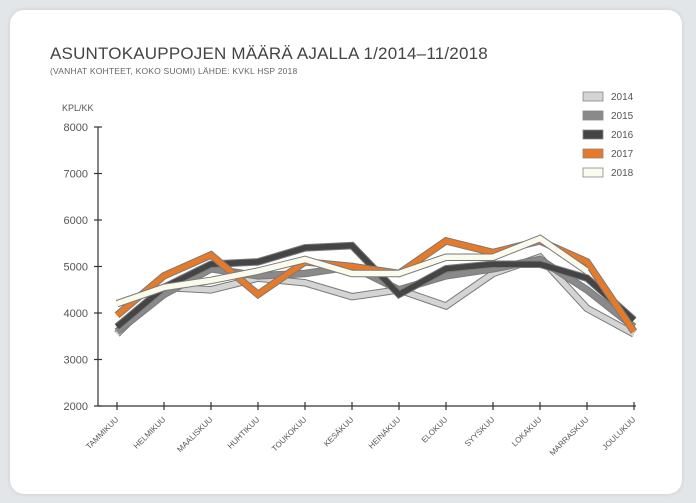 This screenshot has width=696, height=503. I want to click on x-tick-label: ELOKUU, so click(435, 430).